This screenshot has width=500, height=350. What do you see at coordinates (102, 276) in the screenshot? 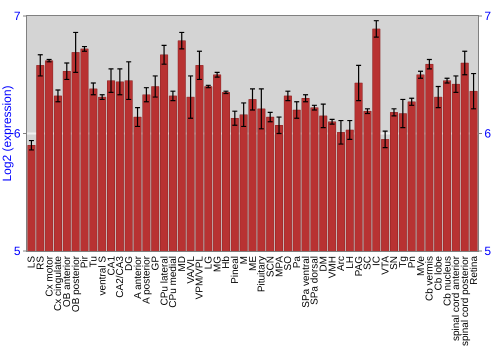
I see `x-tick-label: ventral S` at bounding box center [102, 276].